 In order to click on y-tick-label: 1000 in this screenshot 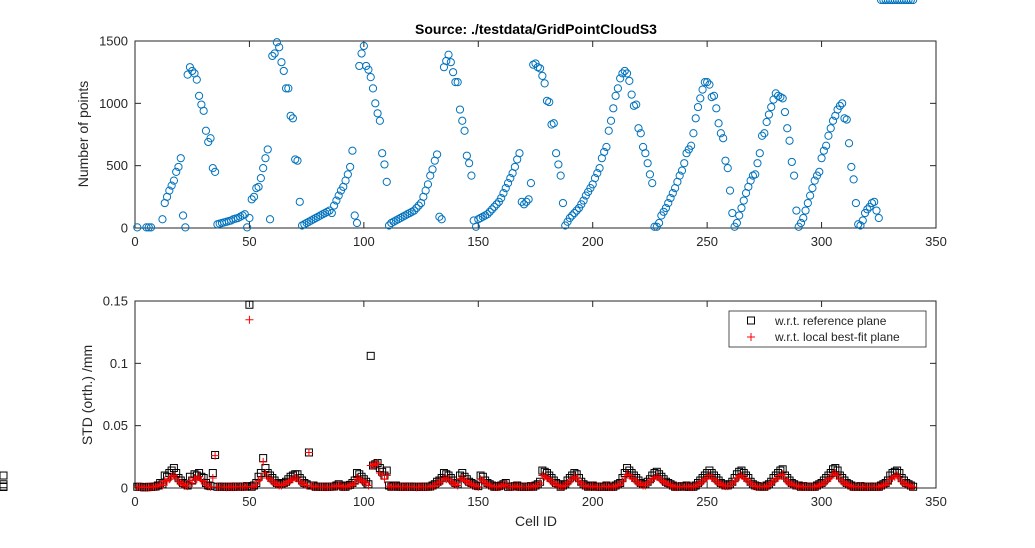, I will do `click(113, 103)`.